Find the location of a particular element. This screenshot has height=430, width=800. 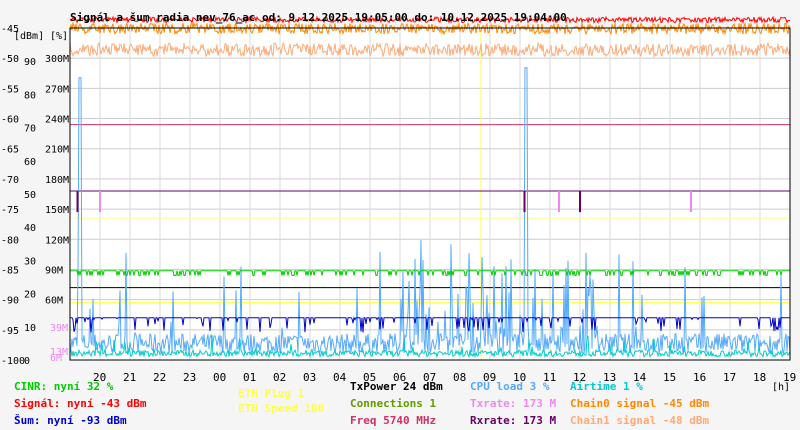

tick-dbm: -65 is located at coordinates (10, 150).